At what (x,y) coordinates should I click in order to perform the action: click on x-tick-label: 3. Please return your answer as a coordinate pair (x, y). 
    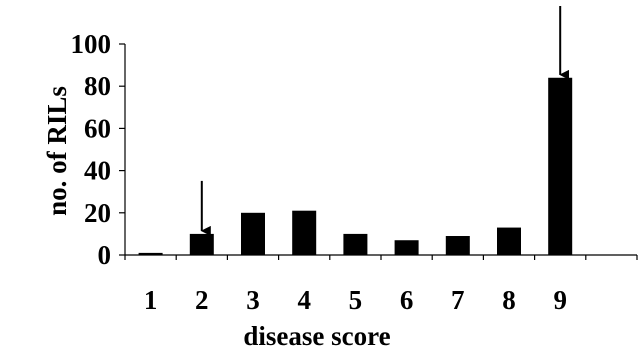
    Looking at the image, I should click on (253, 300).